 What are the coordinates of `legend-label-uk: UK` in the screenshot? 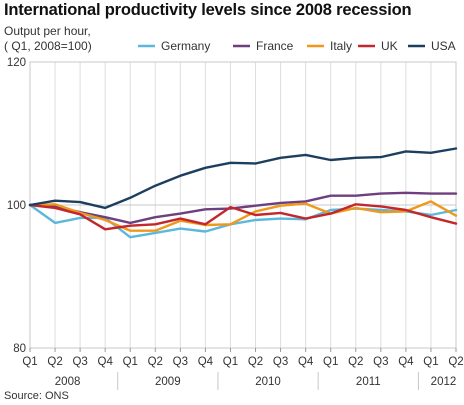 It's located at (389, 46).